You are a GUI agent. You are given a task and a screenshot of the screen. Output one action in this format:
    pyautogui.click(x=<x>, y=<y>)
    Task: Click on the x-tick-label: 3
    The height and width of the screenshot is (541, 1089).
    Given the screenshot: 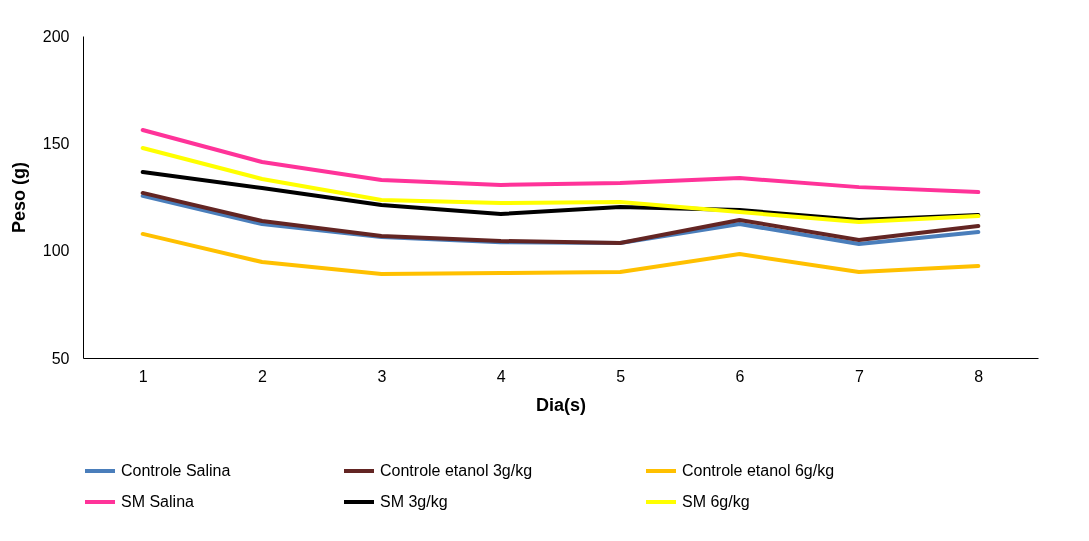 What is the action you would take?
    pyautogui.click(x=382, y=376)
    